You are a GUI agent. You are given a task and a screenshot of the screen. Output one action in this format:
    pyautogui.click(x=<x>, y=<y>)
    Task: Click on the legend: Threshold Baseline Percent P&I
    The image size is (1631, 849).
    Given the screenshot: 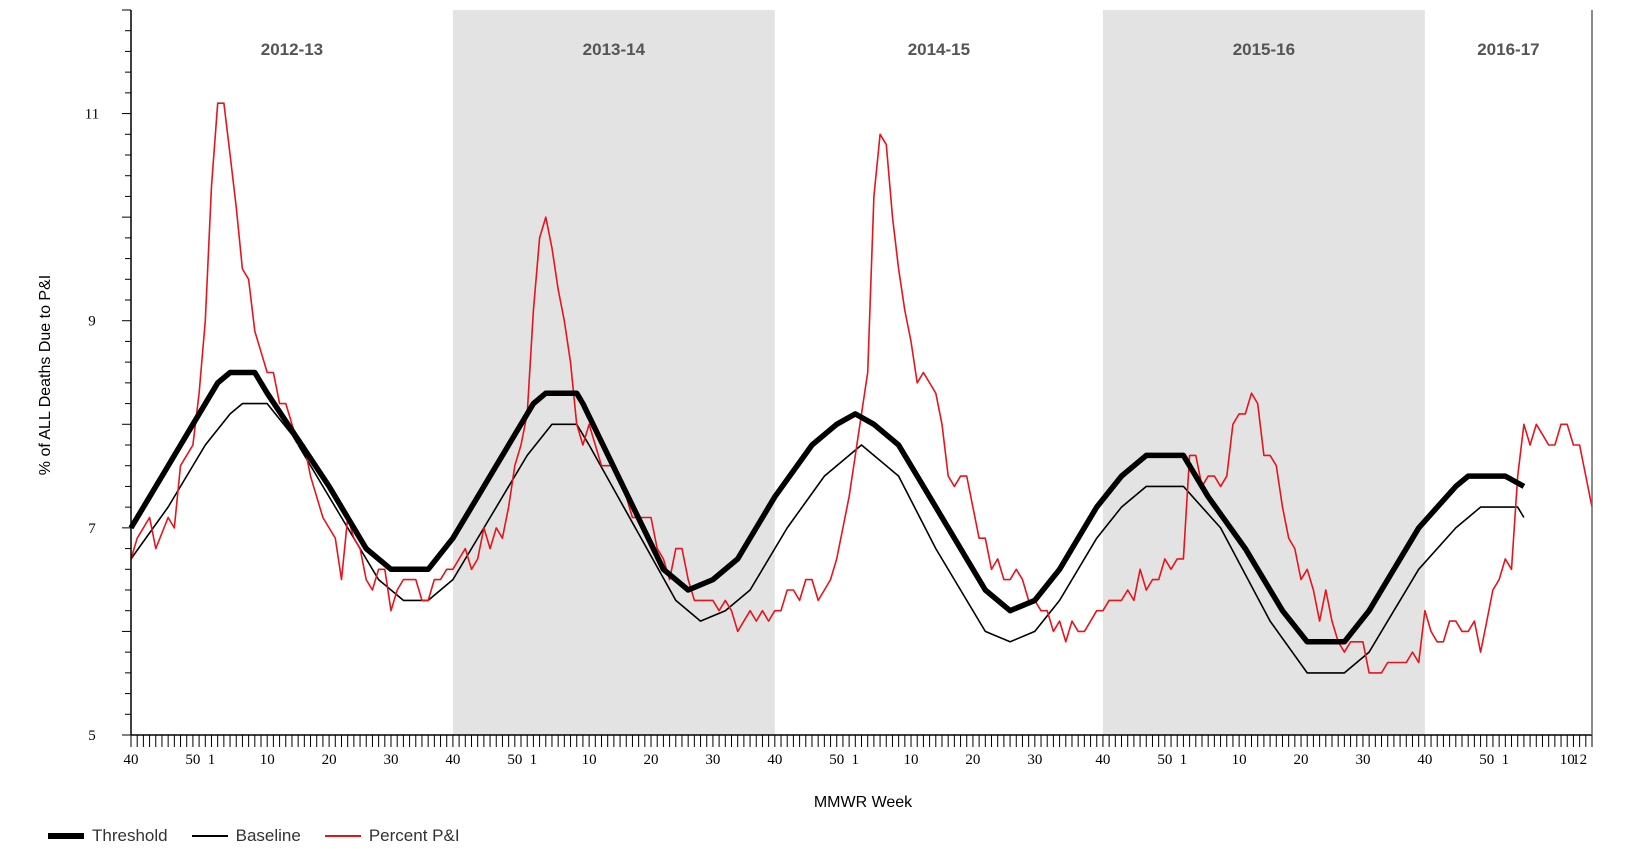 What is the action you would take?
    pyautogui.click(x=266, y=836)
    